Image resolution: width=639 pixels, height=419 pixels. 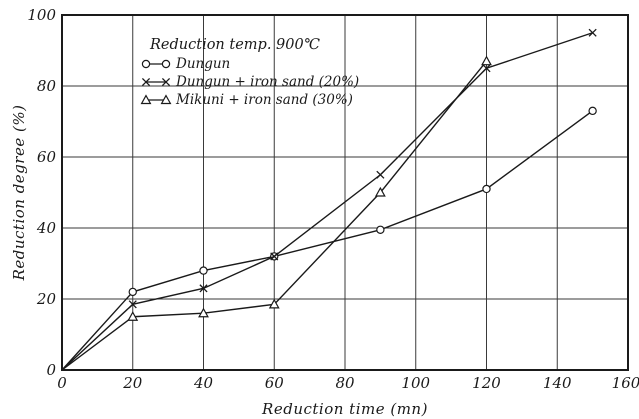 I want to click on x-tick-label: 100, so click(x=415, y=383).